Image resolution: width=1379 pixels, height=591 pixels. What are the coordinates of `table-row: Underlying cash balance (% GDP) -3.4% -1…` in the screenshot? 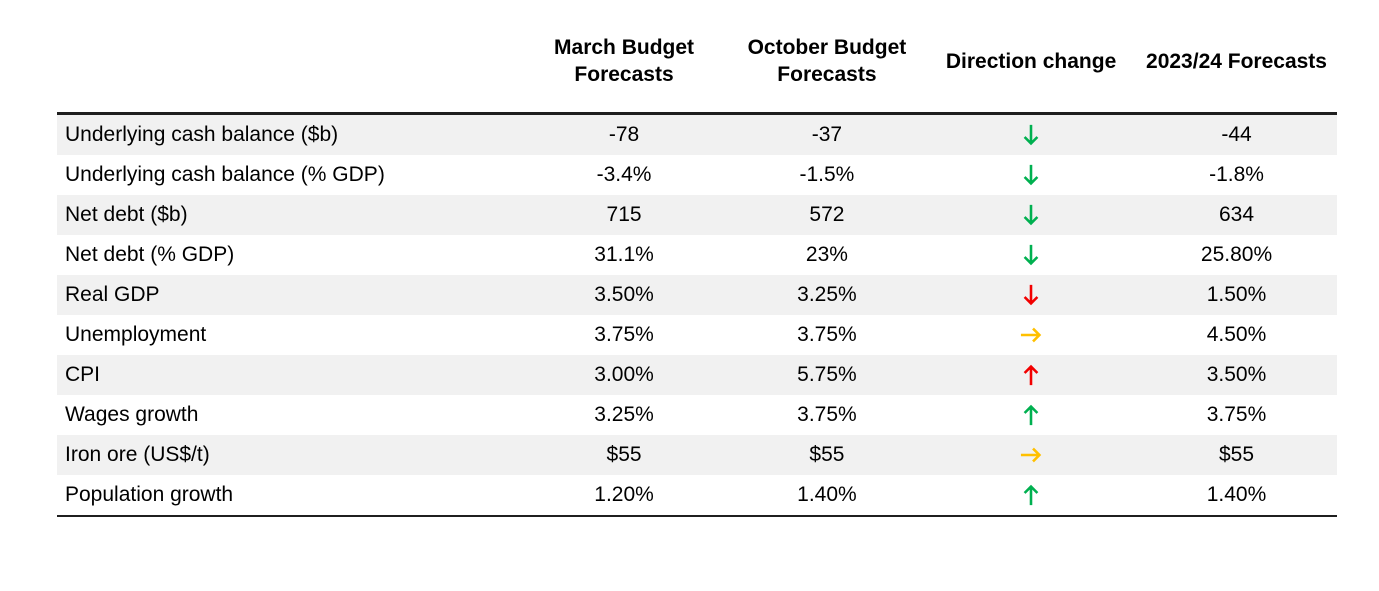 It's located at (697, 175).